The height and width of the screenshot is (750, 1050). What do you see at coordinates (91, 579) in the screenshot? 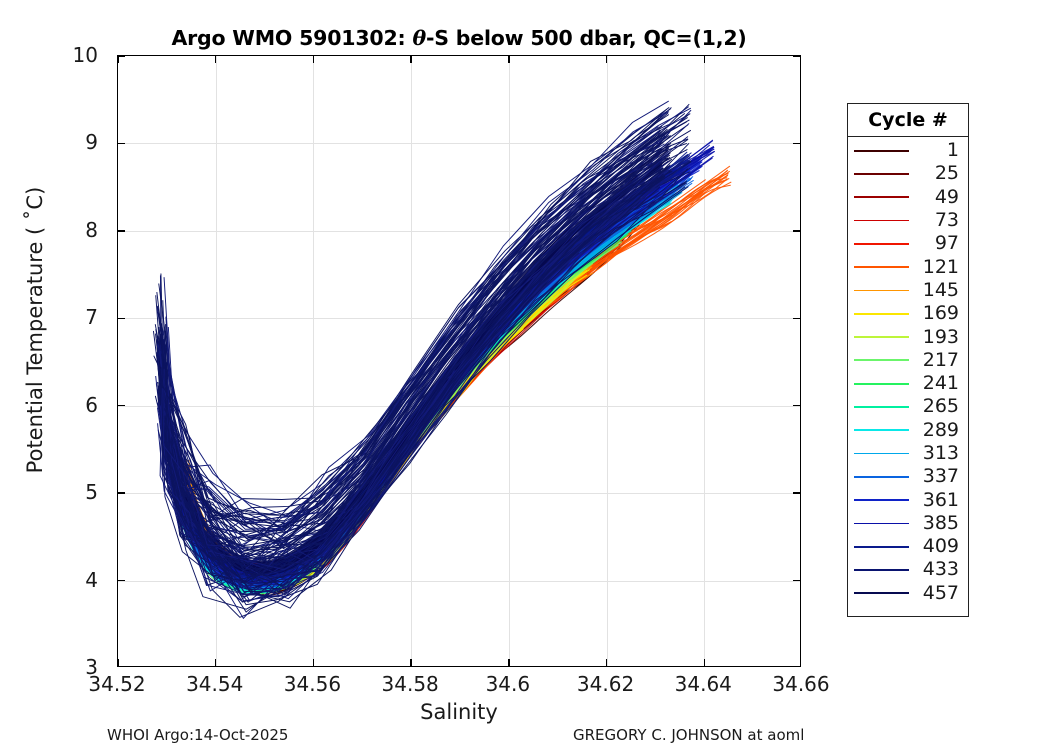
I see `y-axis-tick-label: 4` at bounding box center [91, 579].